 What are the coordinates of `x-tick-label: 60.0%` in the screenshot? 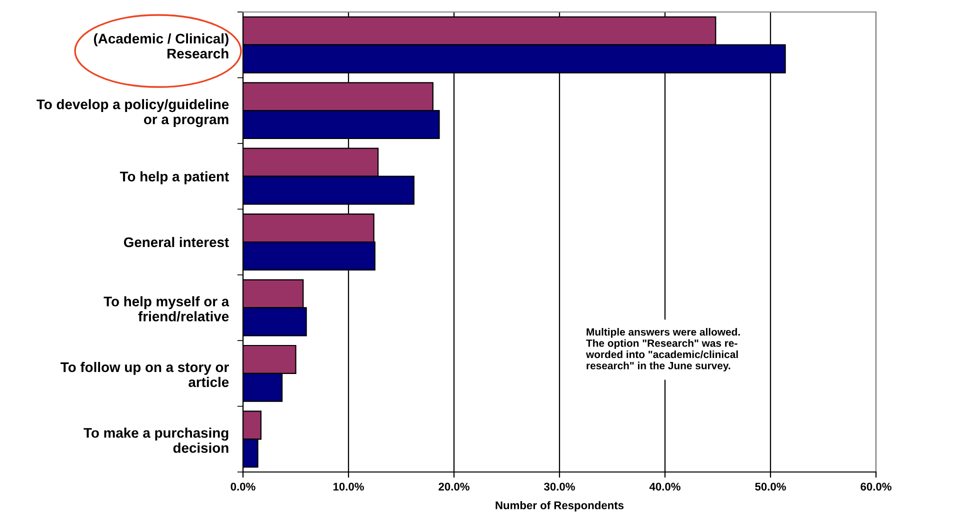 It's located at (876, 486).